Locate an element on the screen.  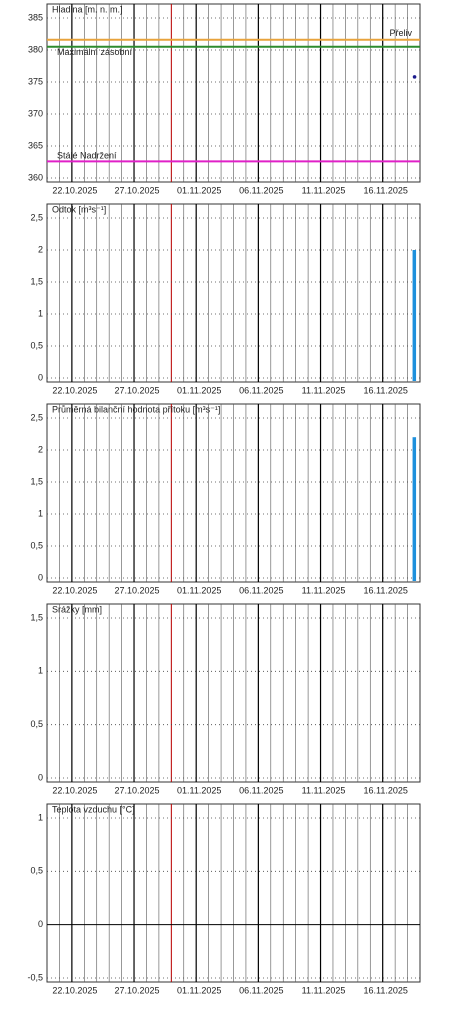
y-tick-label: 375 is located at coordinates (35, 81).